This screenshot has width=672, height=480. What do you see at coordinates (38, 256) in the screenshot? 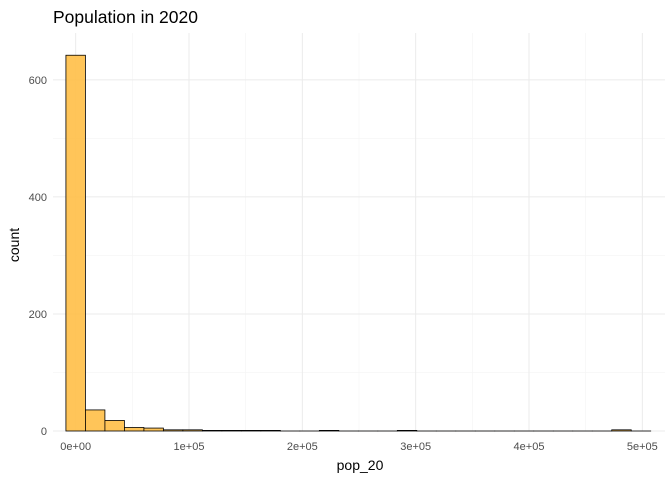
I see `y-axis-ticks: 0 200 400 600` at bounding box center [38, 256].